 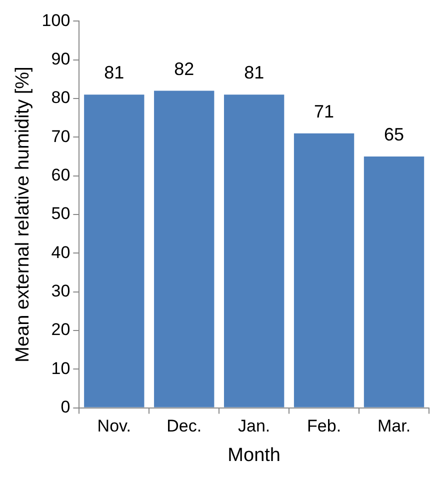 I want to click on y-tick-label: 60, so click(x=60, y=175).